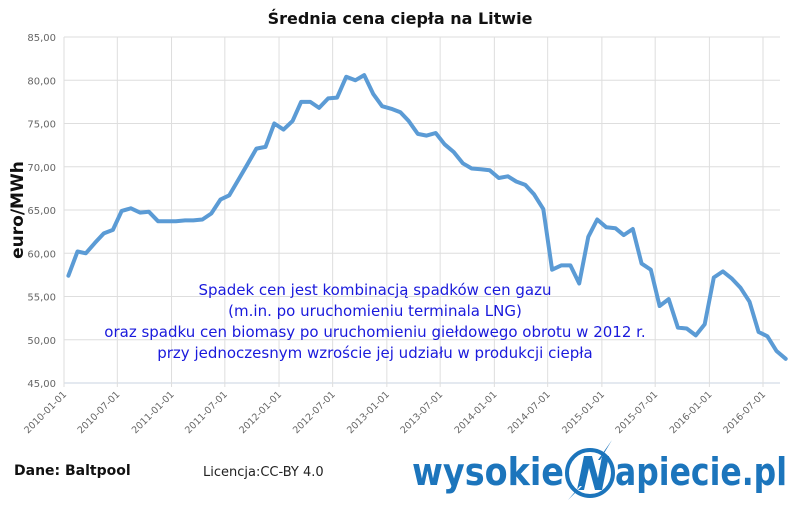  Describe the element at coordinates (744, 412) in the screenshot. I see `x-tick-label: 2016-07-01` at that location.